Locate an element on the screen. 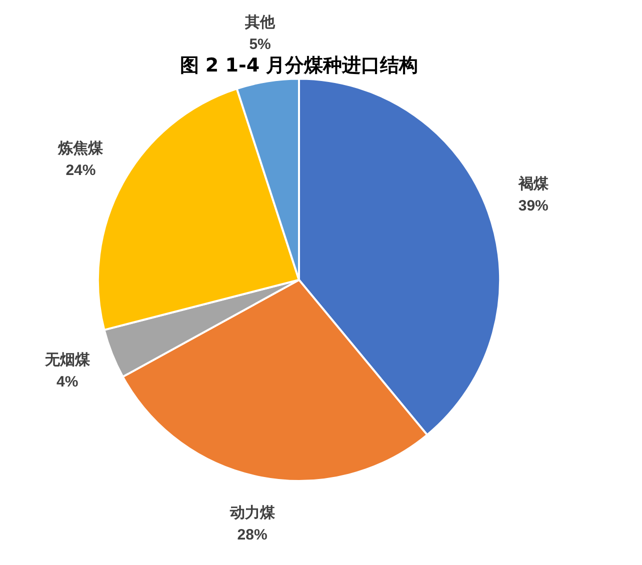 The width and height of the screenshot is (642, 565). slice-label: 动力煤 is located at coordinates (252, 513).